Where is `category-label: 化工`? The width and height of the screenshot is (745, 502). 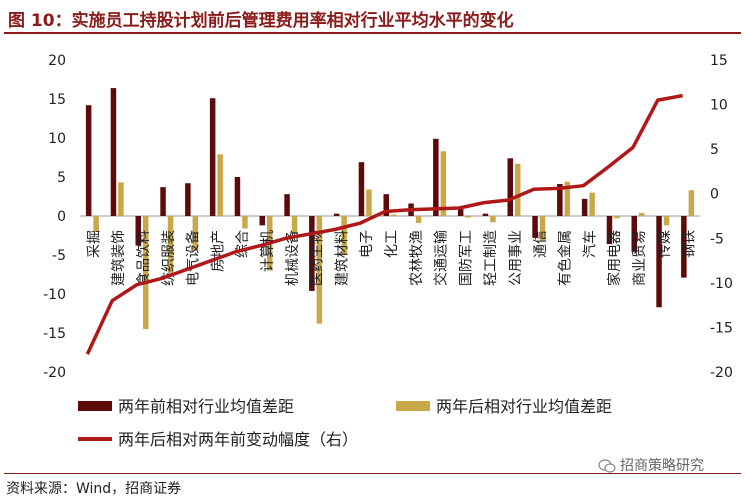 category-label: 化工 is located at coordinates (392, 244).